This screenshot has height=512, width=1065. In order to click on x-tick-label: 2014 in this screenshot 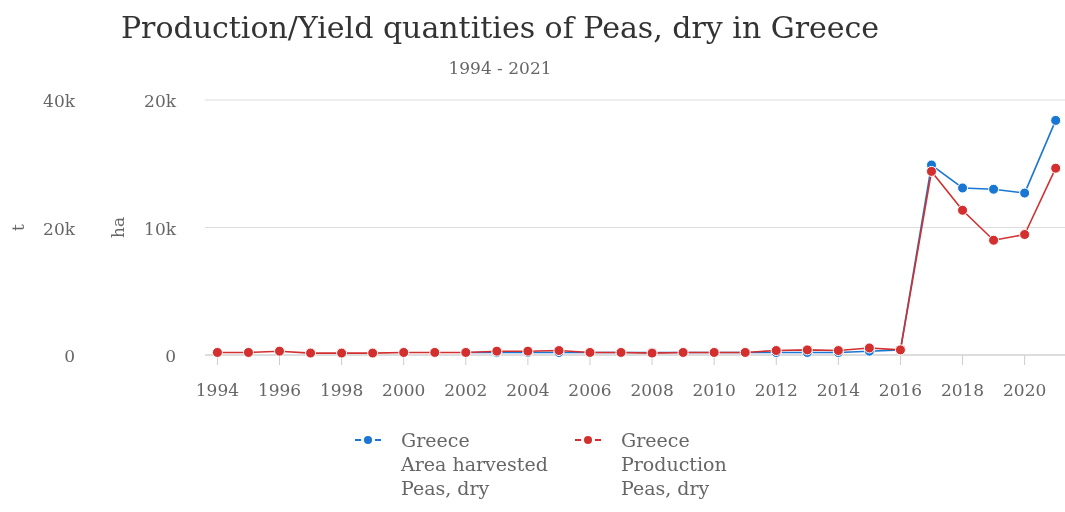, I will do `click(838, 390)`.